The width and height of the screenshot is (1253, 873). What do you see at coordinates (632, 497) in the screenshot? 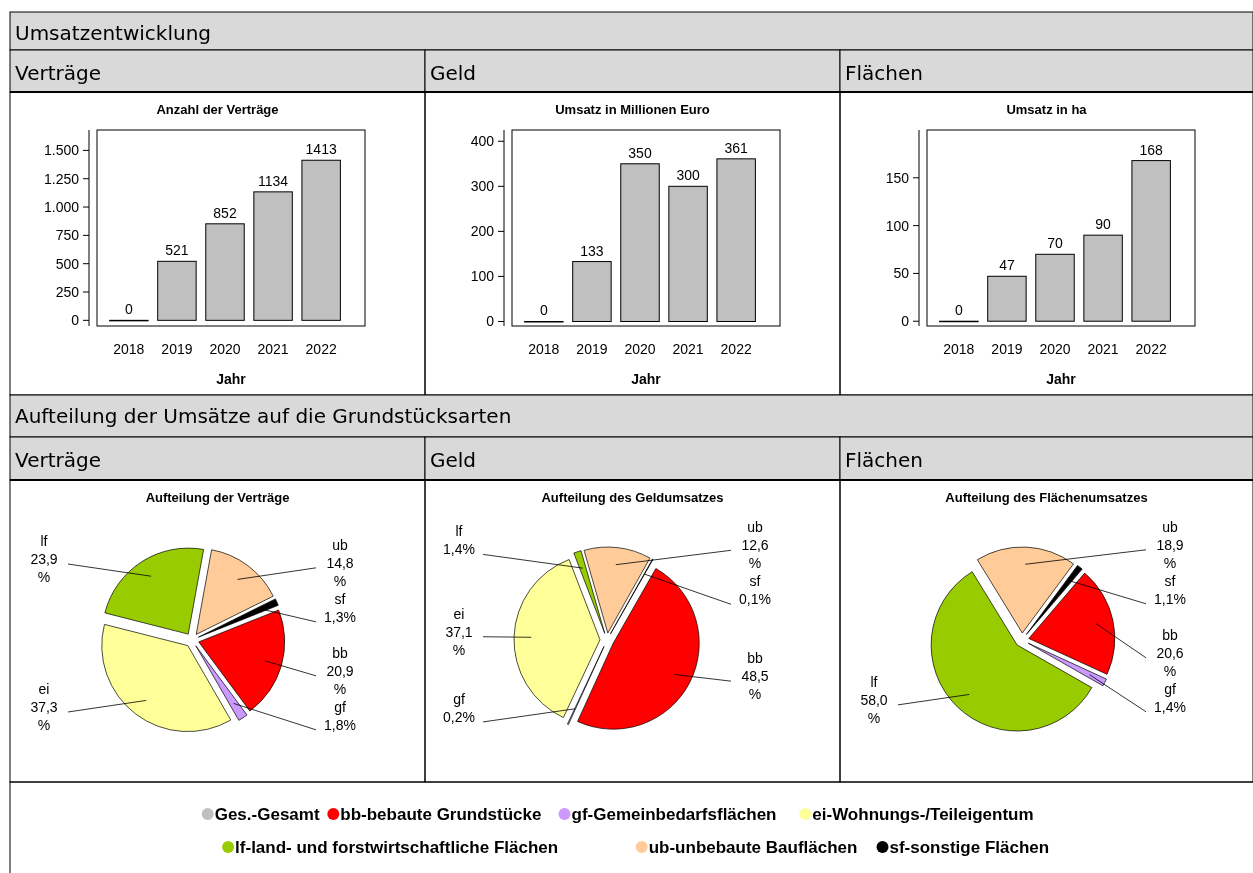
I see `chart-subtitle: Aufteilung des Geldumsatzes` at bounding box center [632, 497].